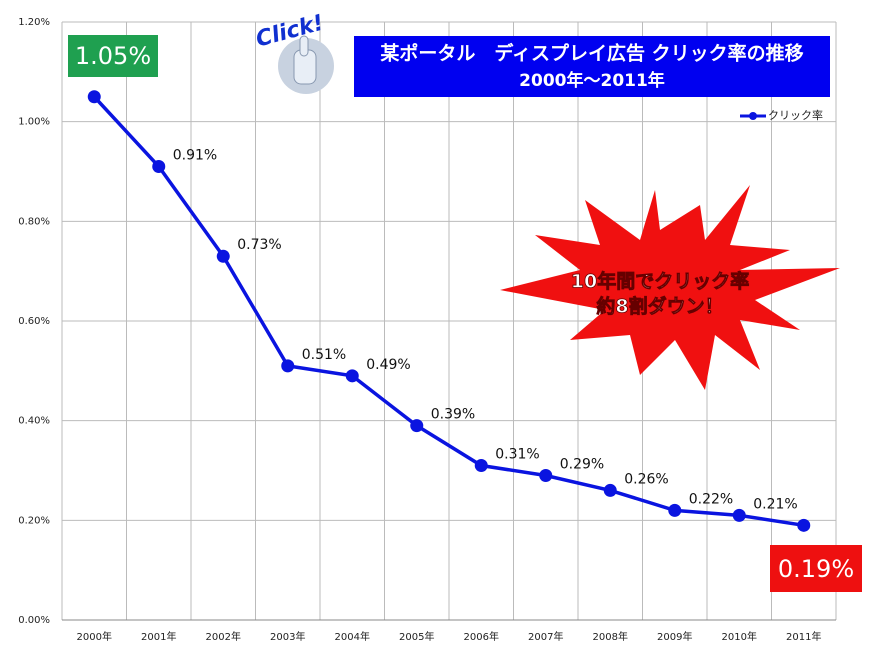  What do you see at coordinates (34, 221) in the screenshot?
I see `y-tick-label: 0.80%` at bounding box center [34, 221].